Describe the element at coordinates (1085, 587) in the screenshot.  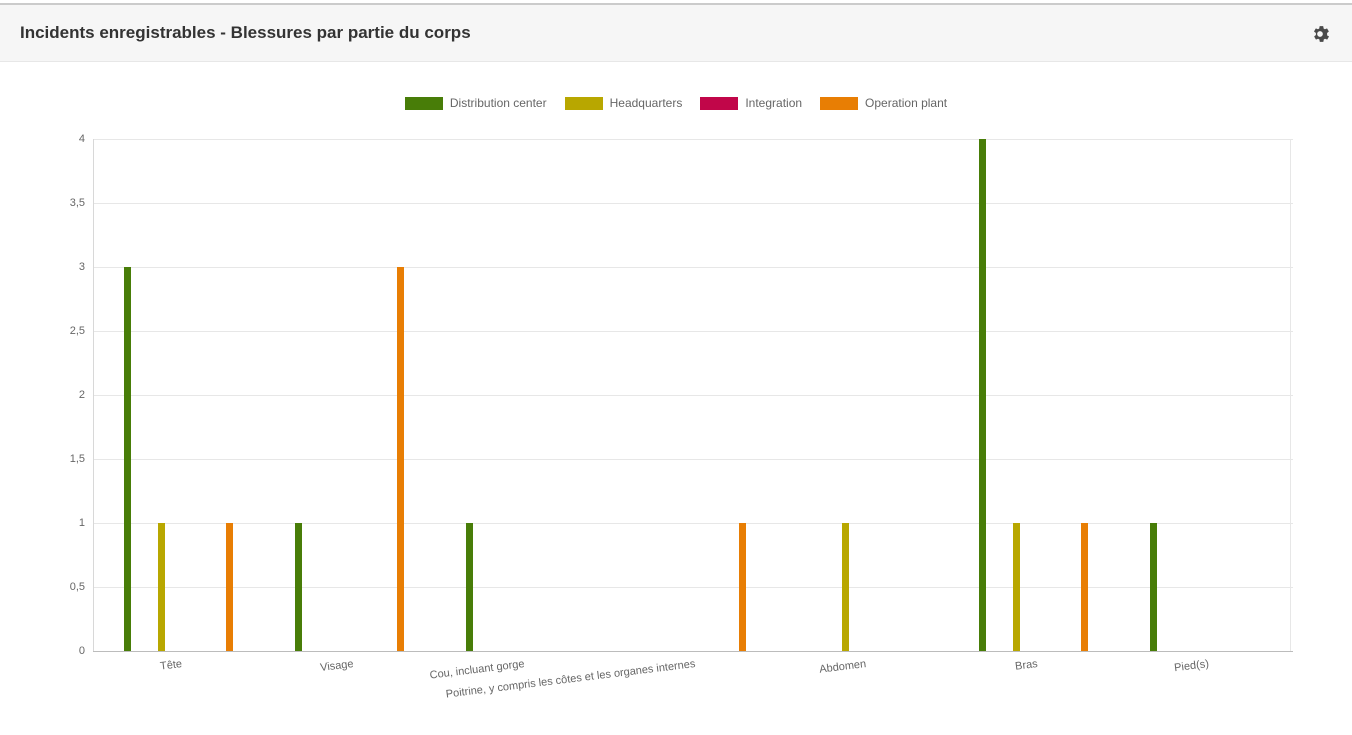
I see `bar-operation-plant-bras` at that location.